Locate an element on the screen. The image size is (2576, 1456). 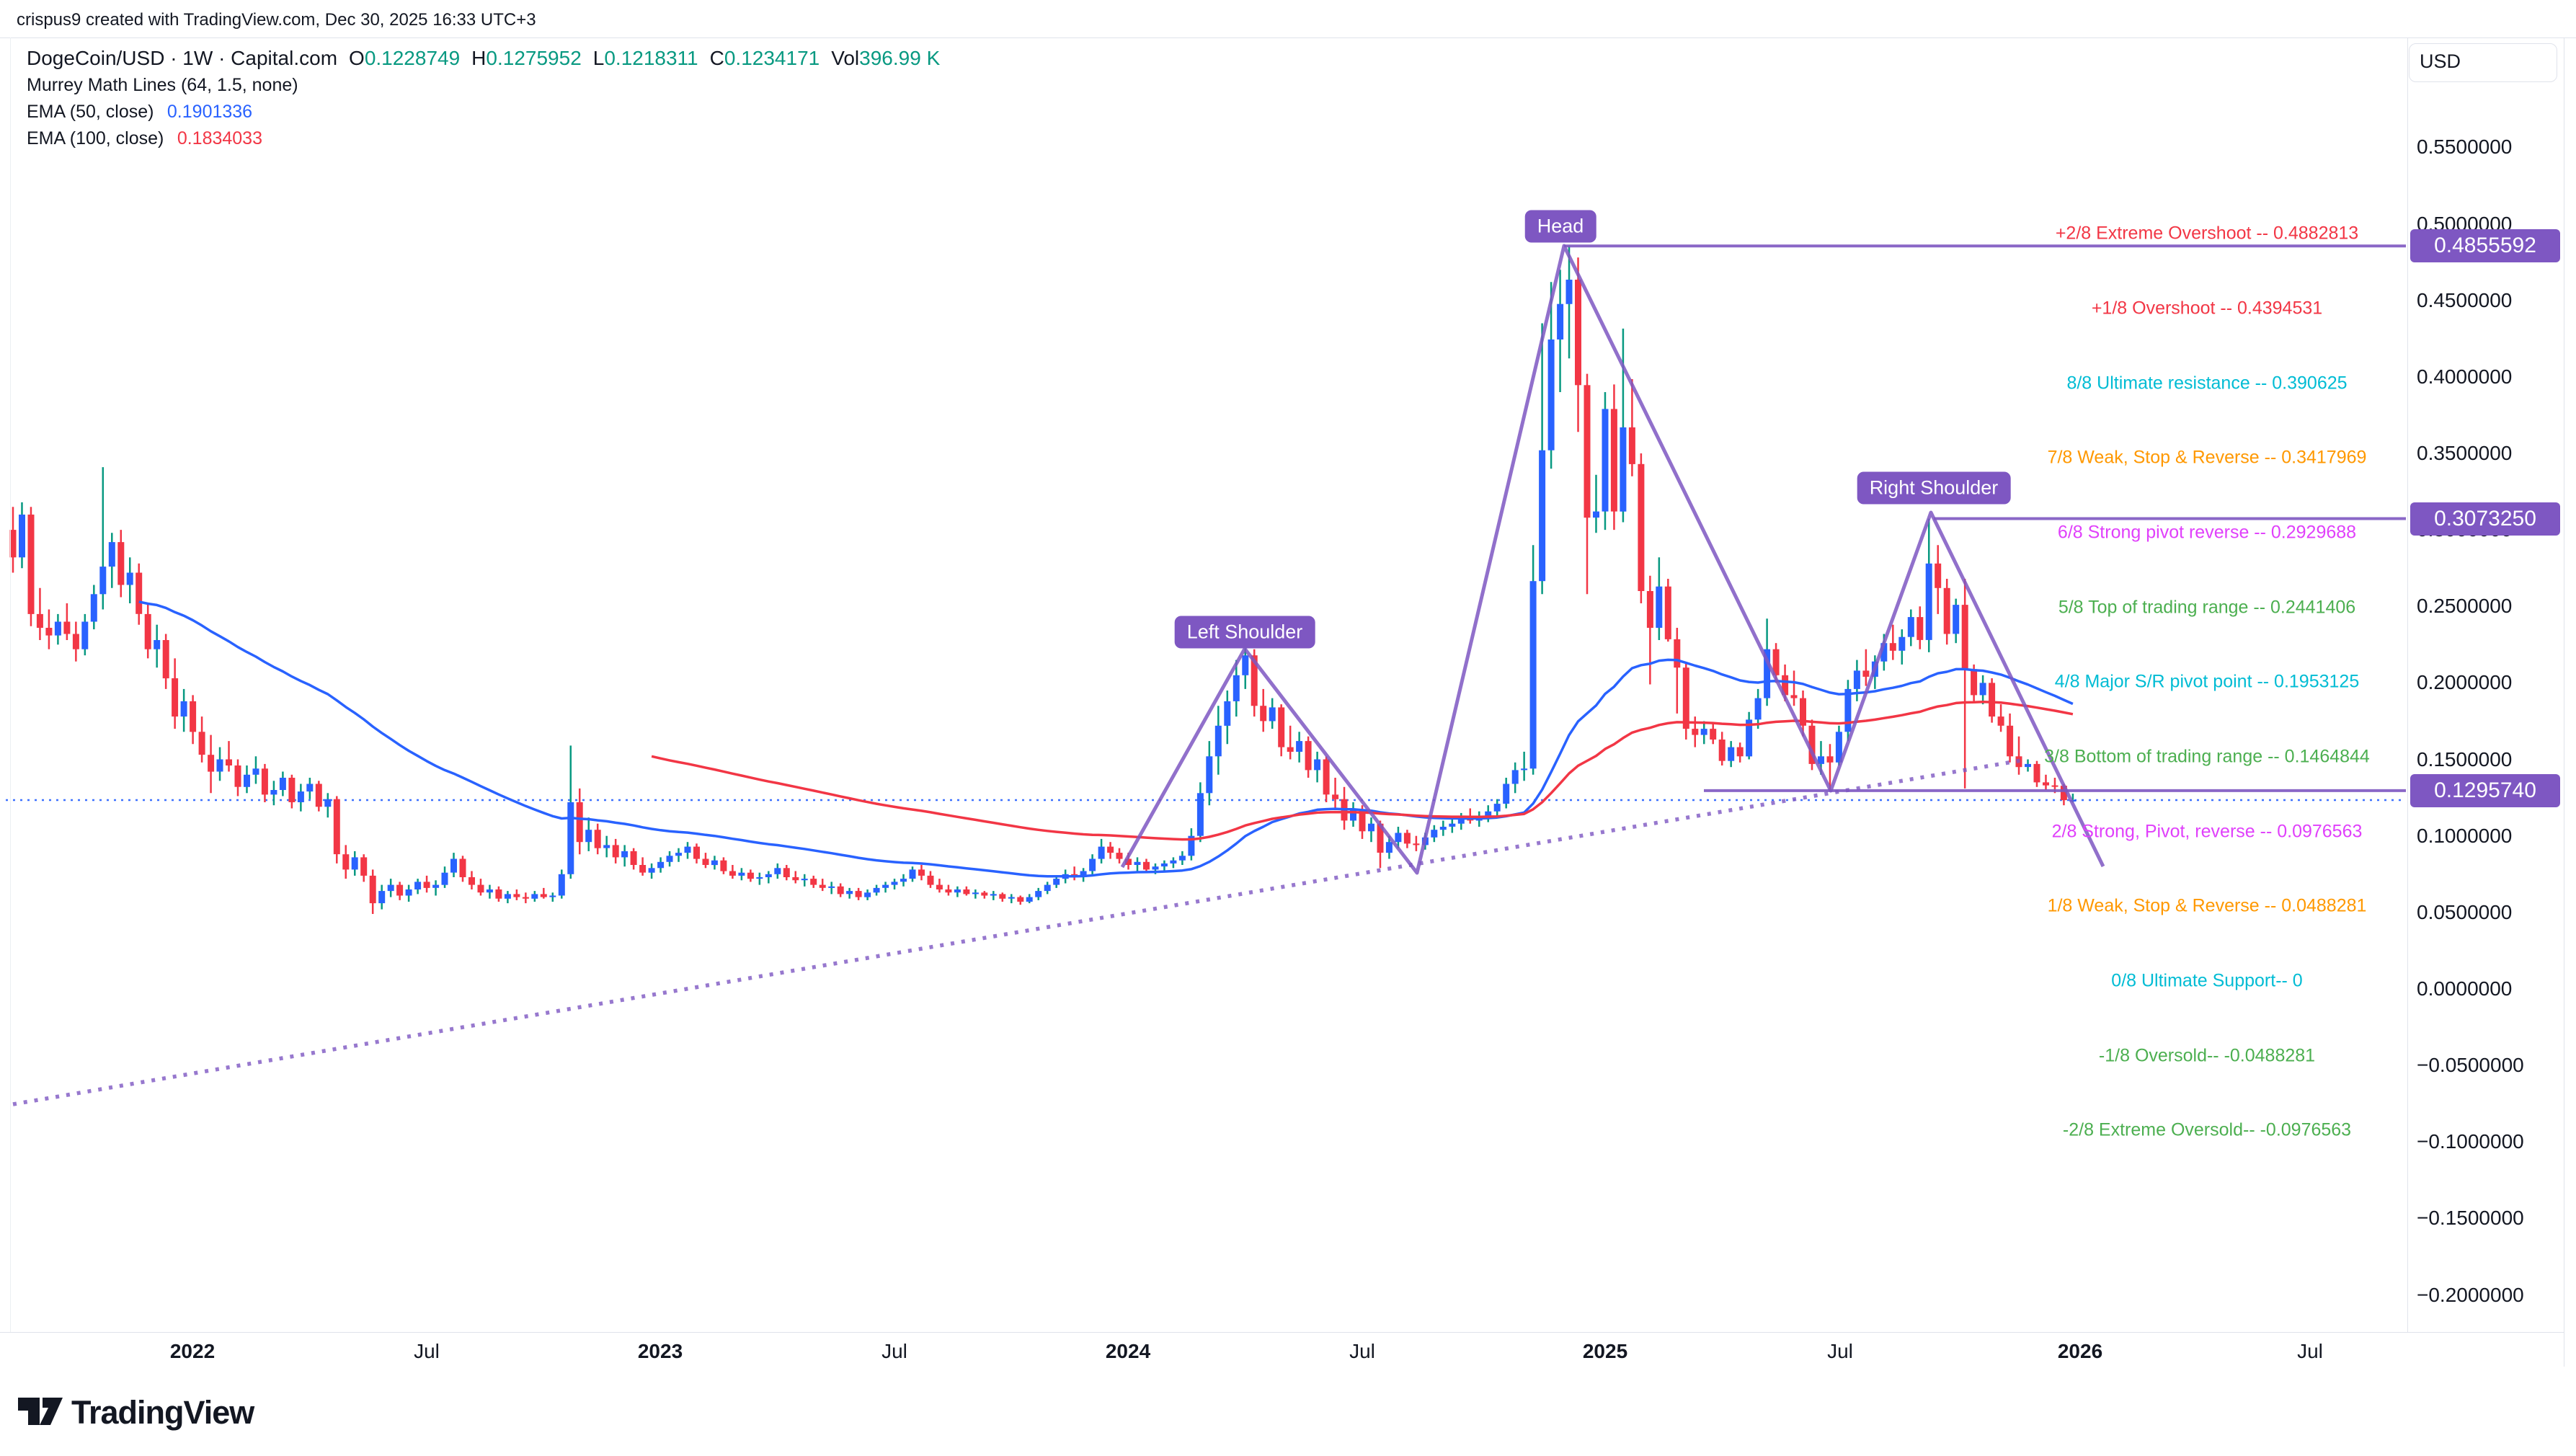
ohlc-label: H is located at coordinates (479, 58).